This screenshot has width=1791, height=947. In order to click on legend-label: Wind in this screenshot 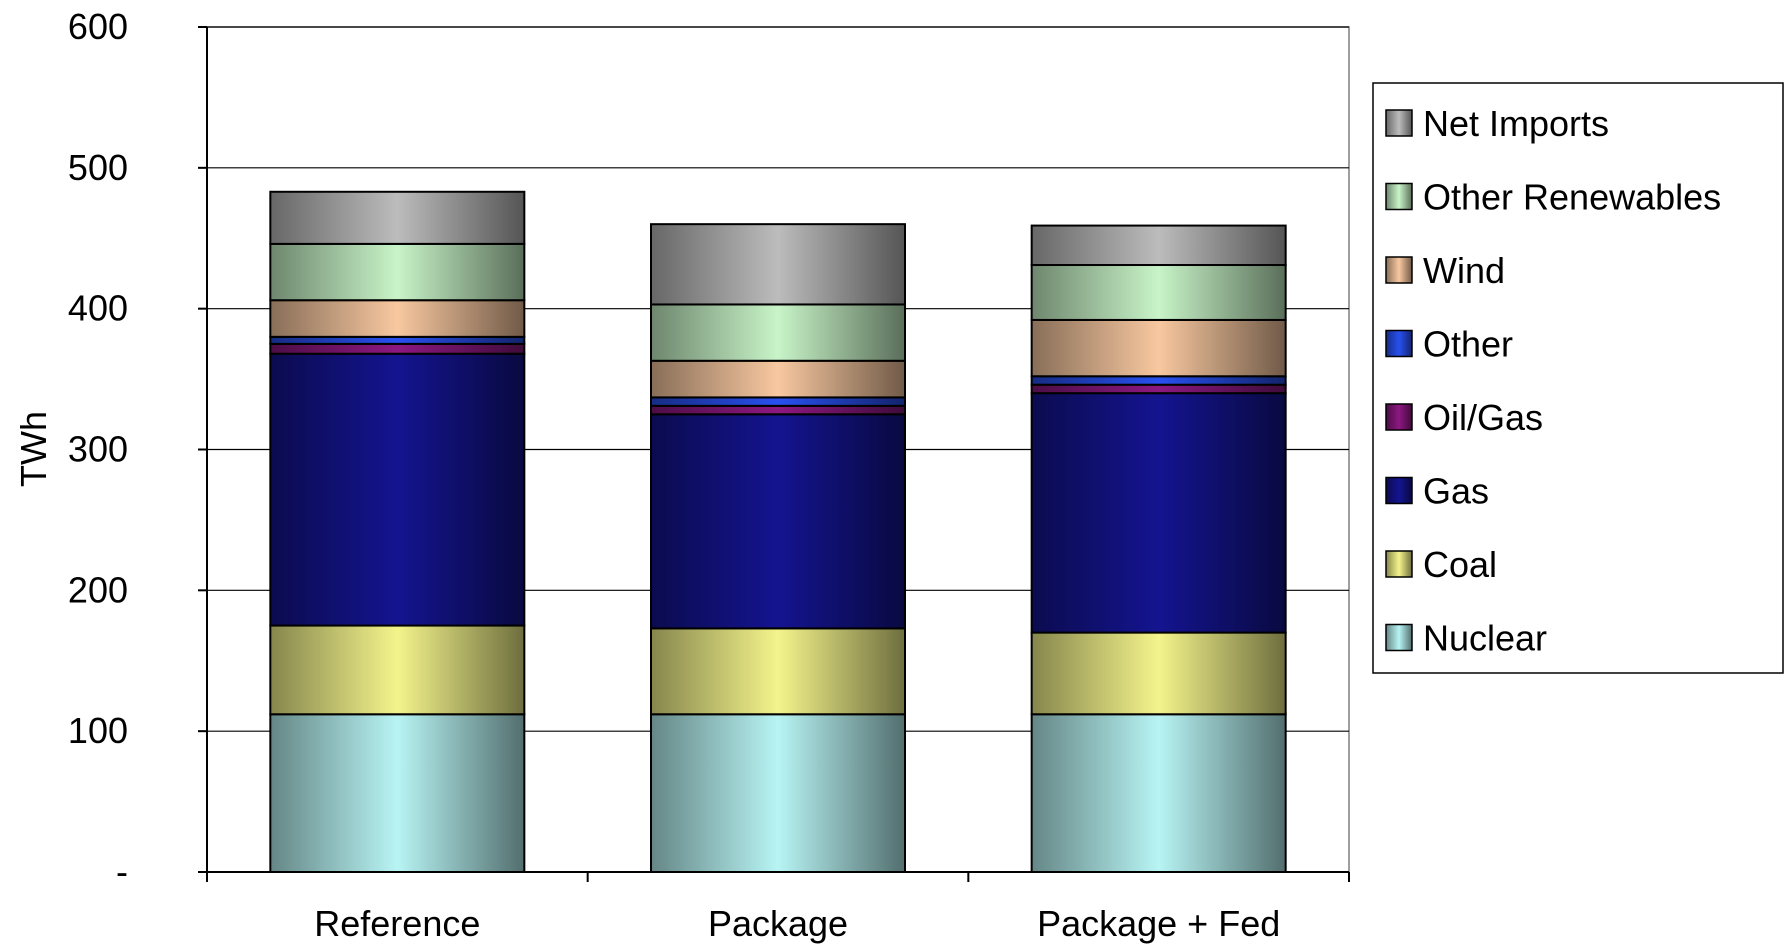, I will do `click(1464, 270)`.